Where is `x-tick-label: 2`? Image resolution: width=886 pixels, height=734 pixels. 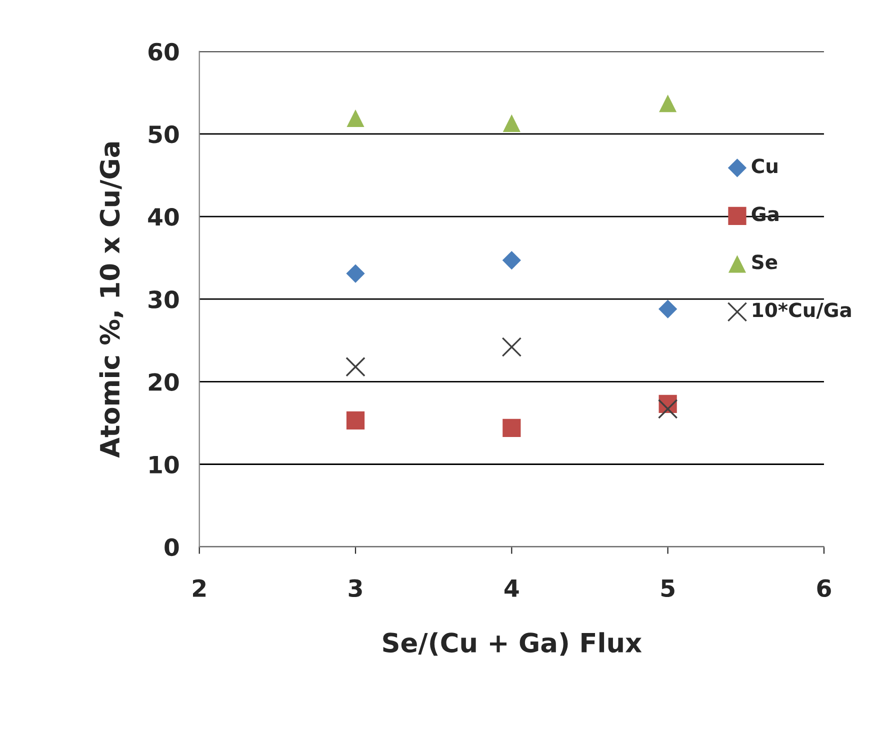 x-tick-label: 2 is located at coordinates (199, 588).